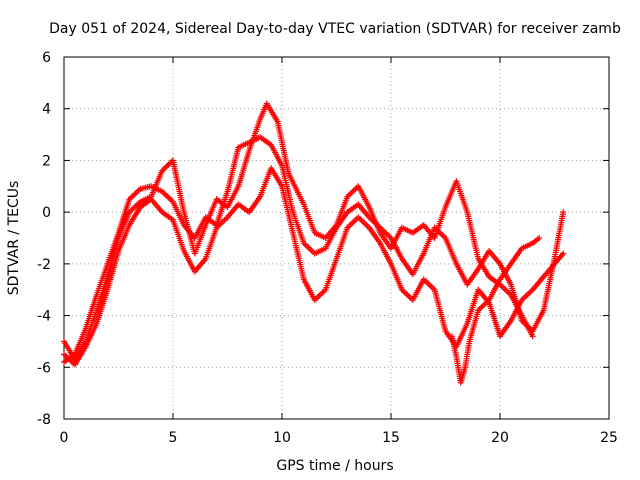  I want to click on y-tick-label: -4, so click(44, 317).